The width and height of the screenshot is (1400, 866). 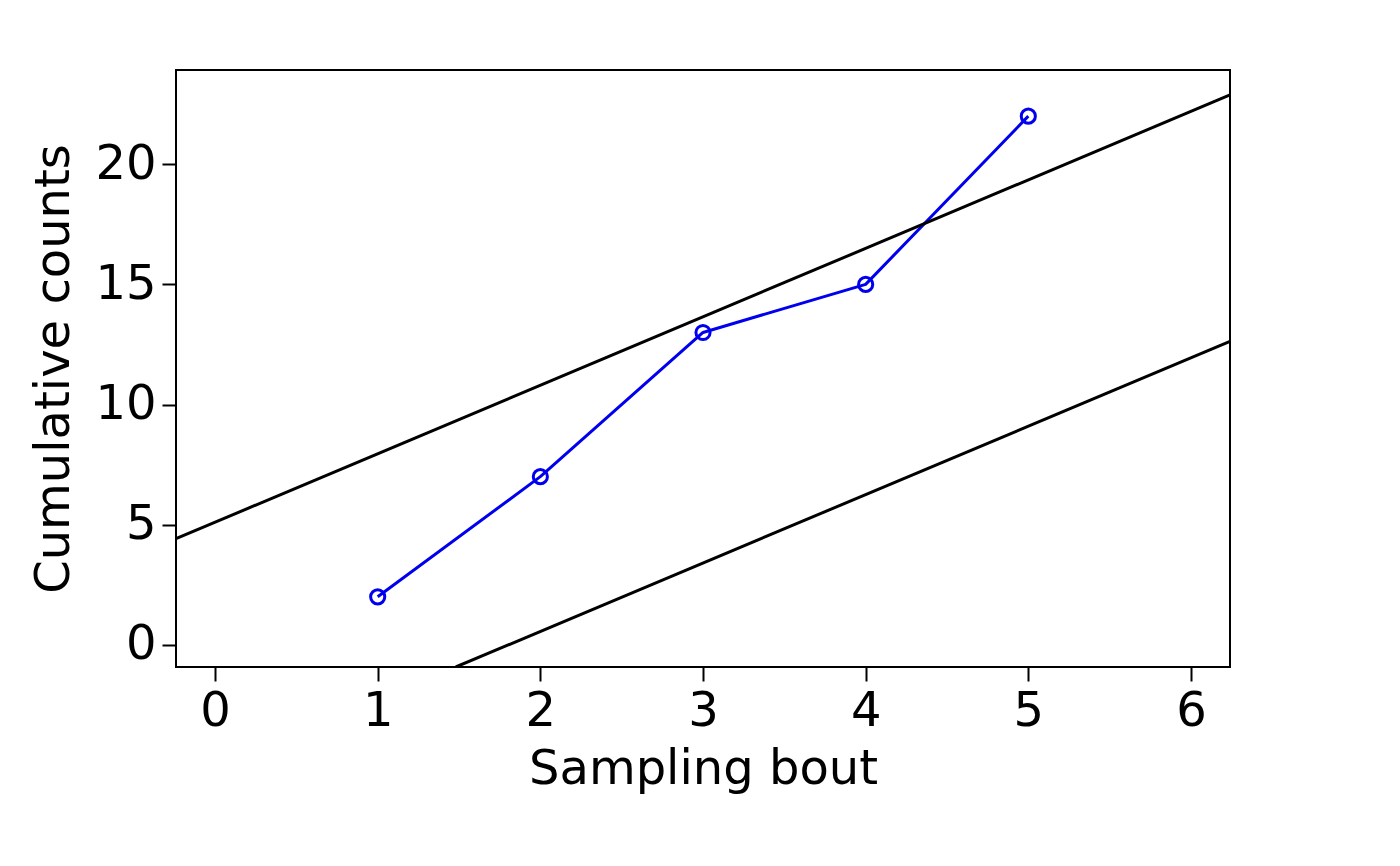 What do you see at coordinates (126, 402) in the screenshot?
I see `y-tick-label: 10` at bounding box center [126, 402].